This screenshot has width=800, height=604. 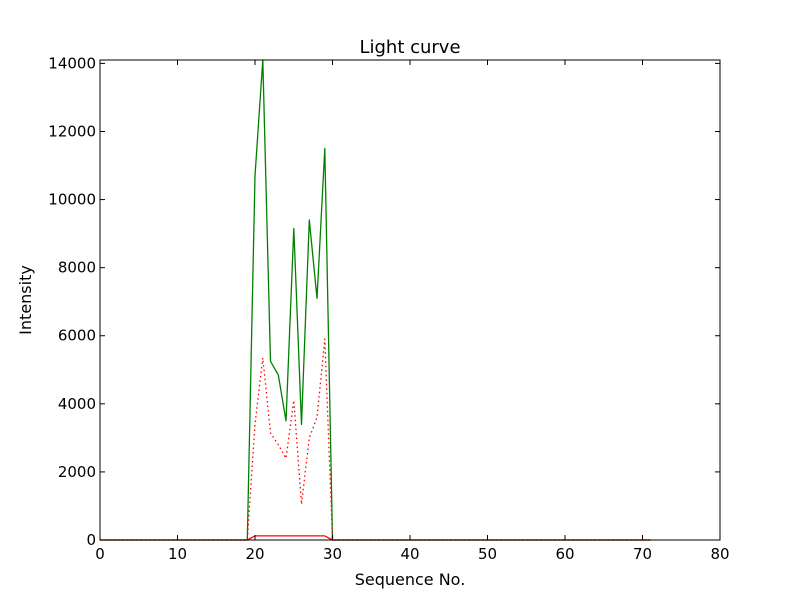 I want to click on x-tick-label: 0, so click(x=100, y=554).